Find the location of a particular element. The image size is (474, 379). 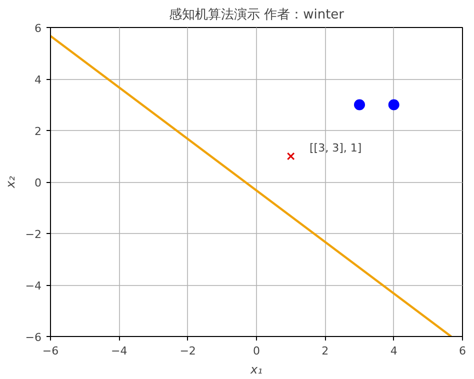

y-axis-title: x₂ is located at coordinates (10, 182).